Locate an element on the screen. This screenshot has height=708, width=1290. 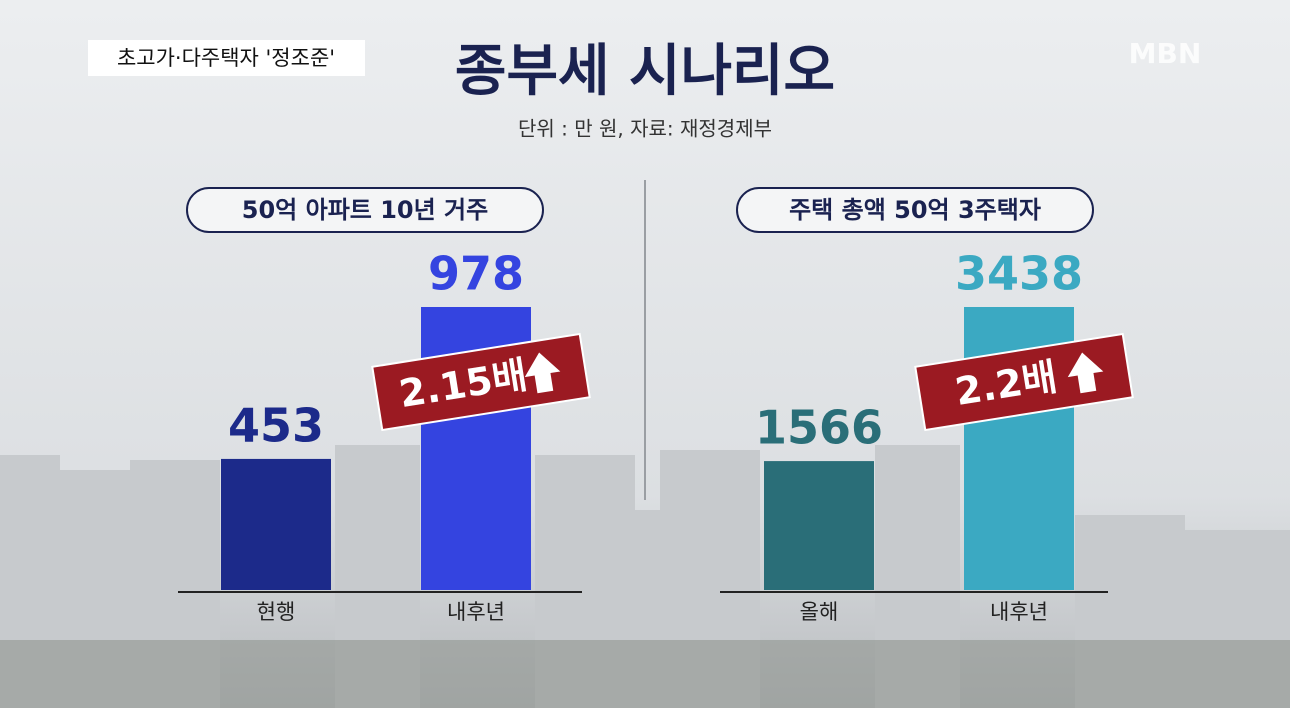
category-label: 현행 is located at coordinates (276, 612).